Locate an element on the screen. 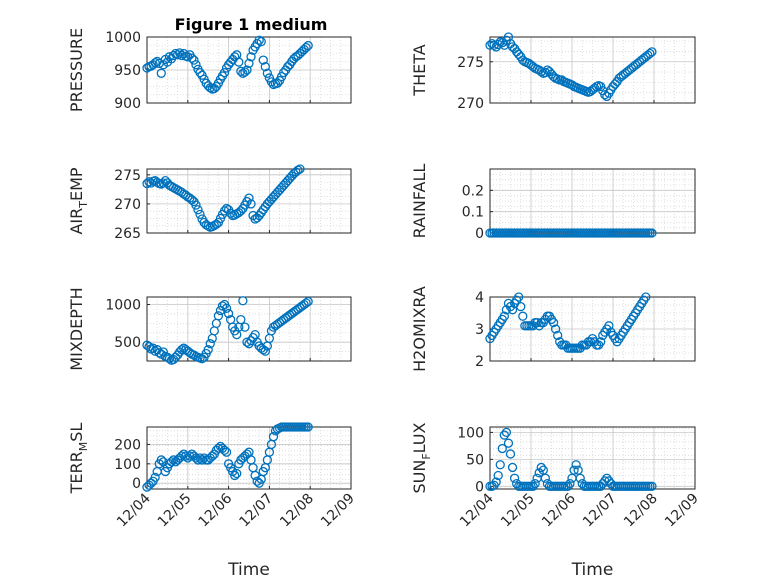  y-tick-label: 3 is located at coordinates (479, 330).